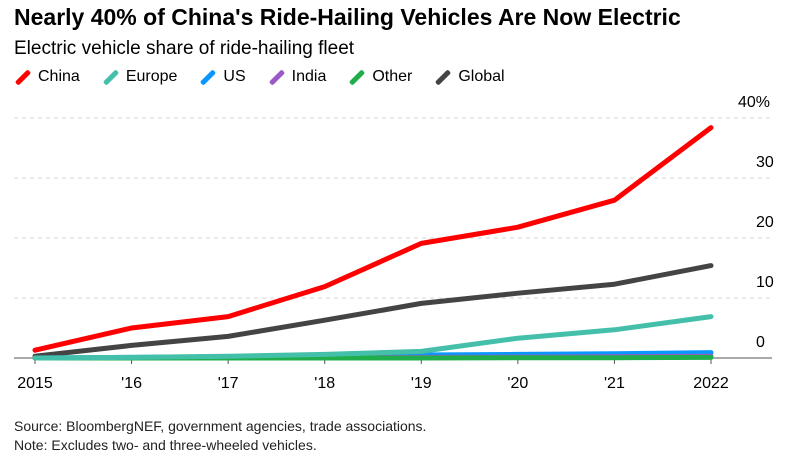  I want to click on x-tick-label: '16, so click(131, 383).